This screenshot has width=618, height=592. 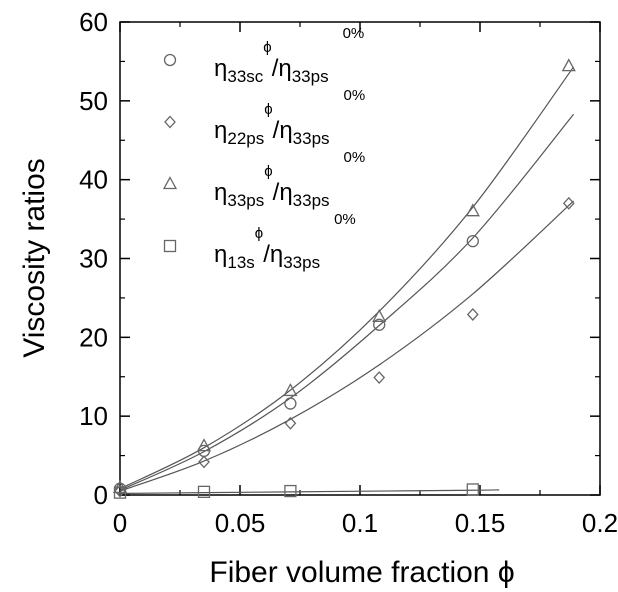 I want to click on fit-curve-square, so click(x=309, y=492).